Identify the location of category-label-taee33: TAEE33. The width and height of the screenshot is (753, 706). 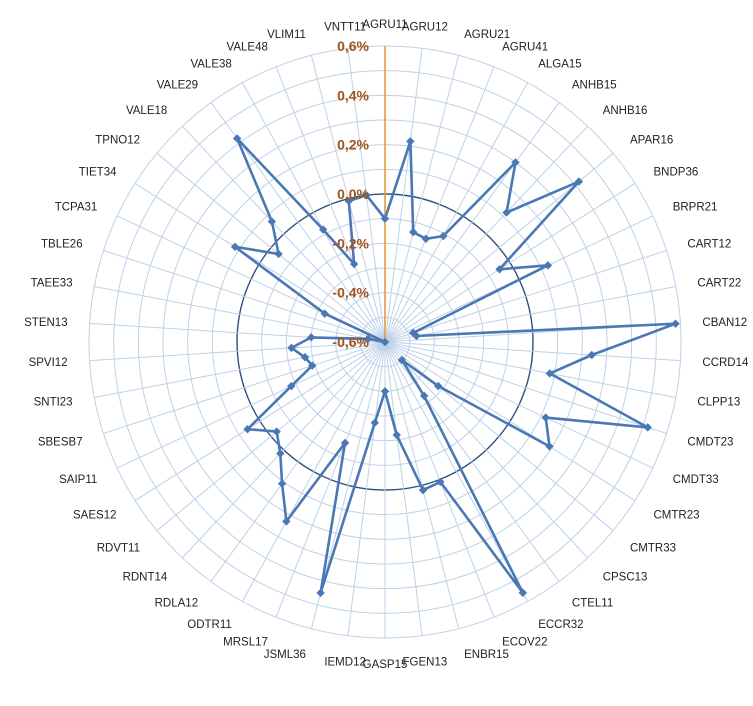
(52, 283).